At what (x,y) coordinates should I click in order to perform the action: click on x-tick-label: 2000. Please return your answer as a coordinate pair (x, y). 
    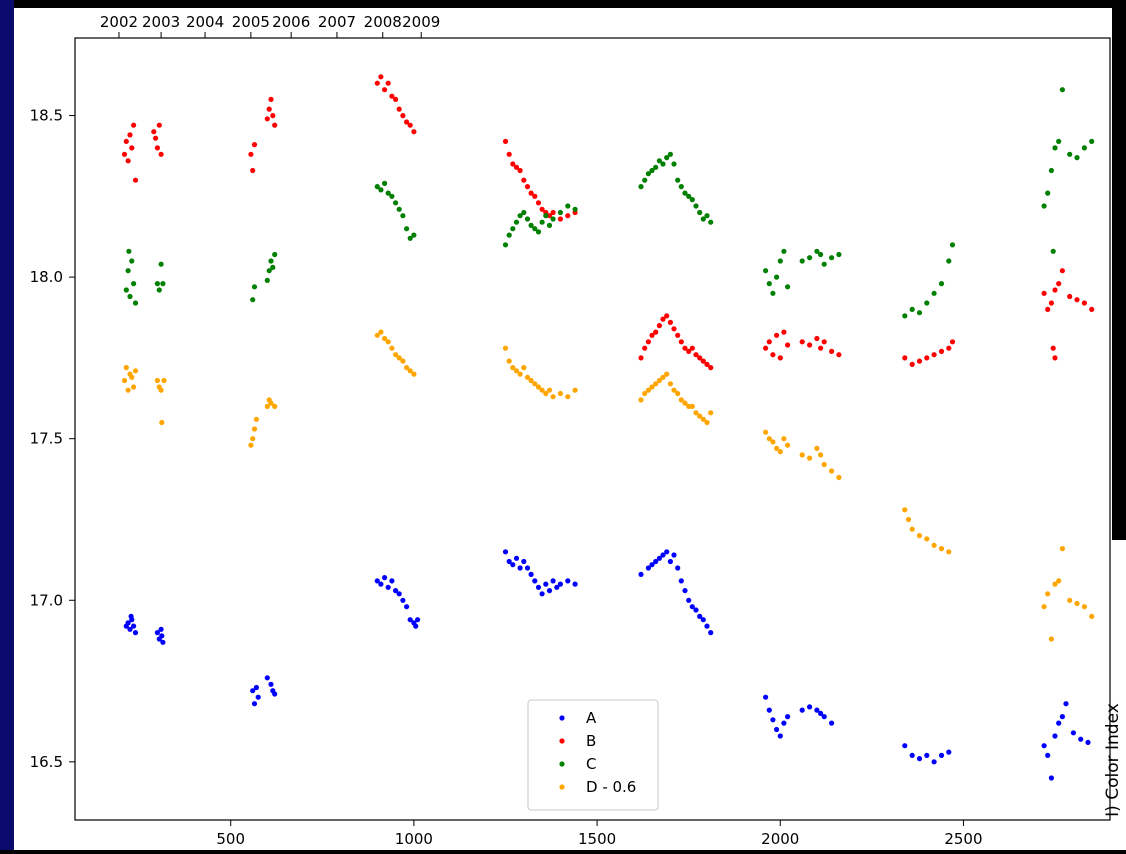
    Looking at the image, I should click on (780, 839).